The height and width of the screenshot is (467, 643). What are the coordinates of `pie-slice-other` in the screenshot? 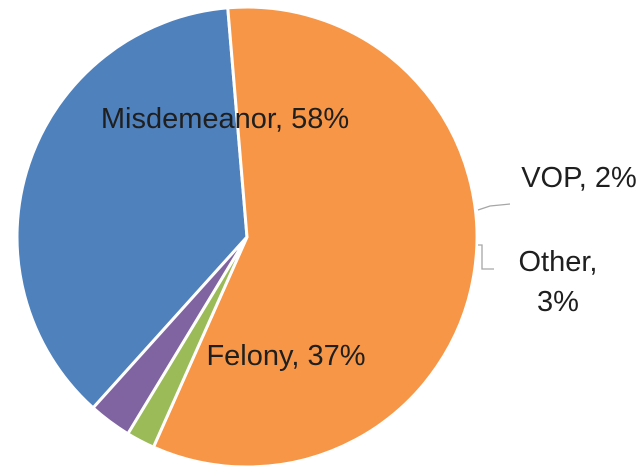 It's located at (170, 335).